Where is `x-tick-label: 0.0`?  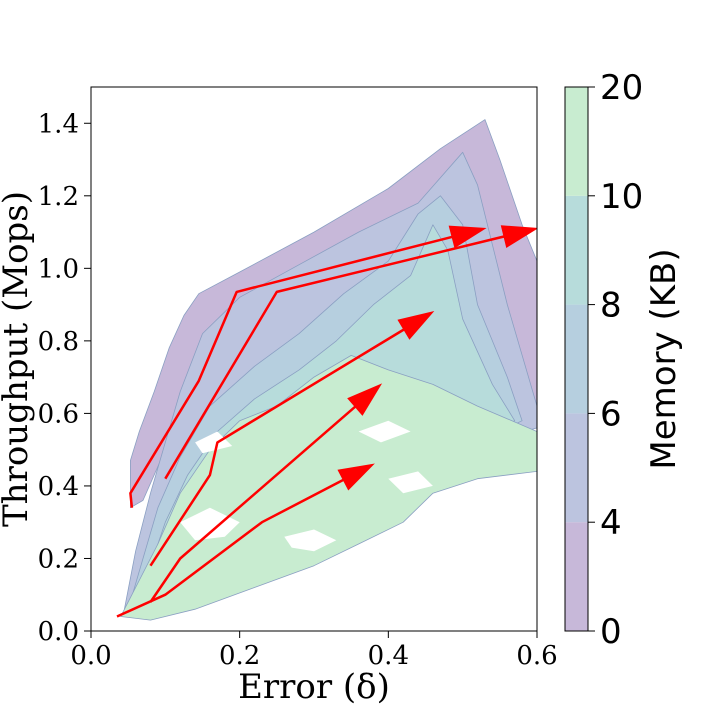 x-tick-label: 0.0 is located at coordinates (90, 656).